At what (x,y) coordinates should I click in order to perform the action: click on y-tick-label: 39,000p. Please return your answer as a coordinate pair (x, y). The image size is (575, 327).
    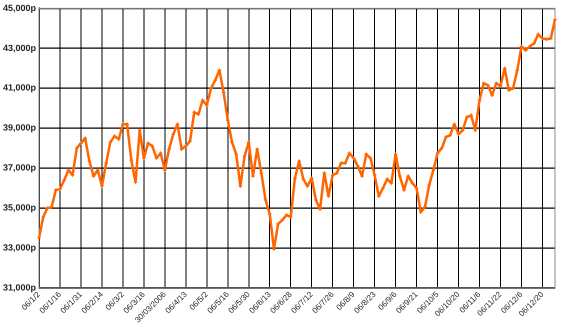
    Looking at the image, I should click on (19, 127).